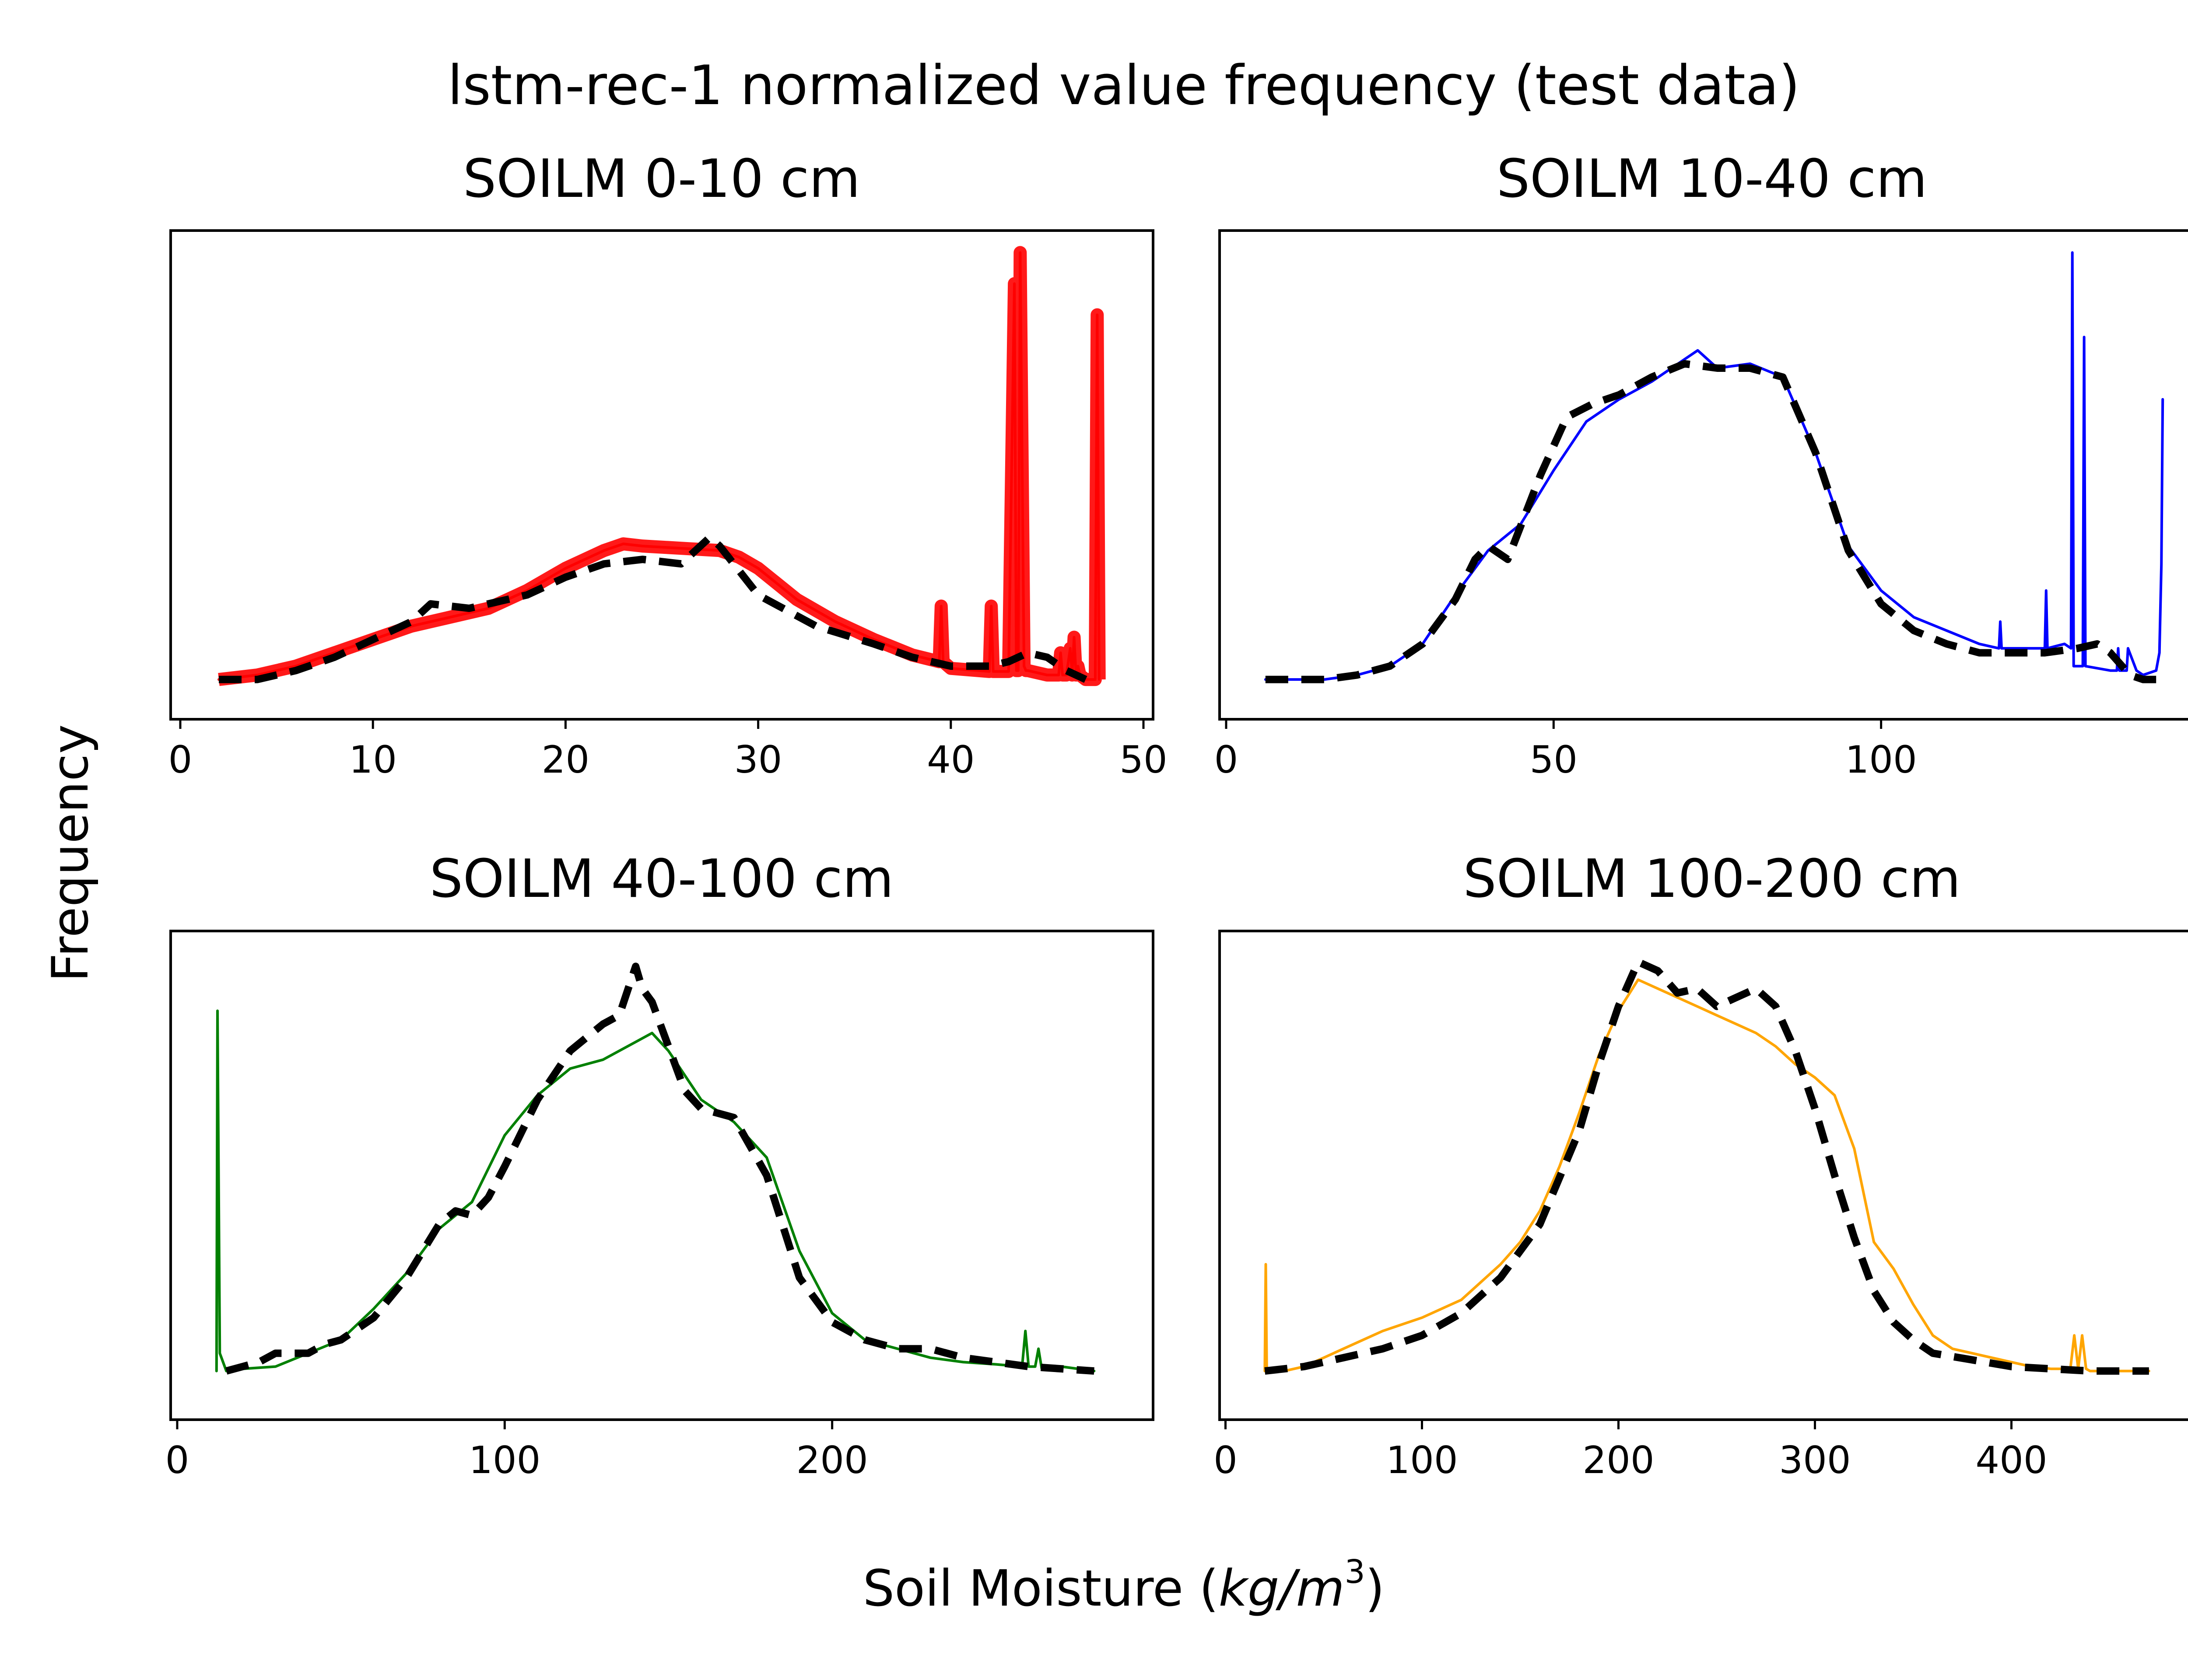 Image resolution: width=2188 pixels, height=1680 pixels. I want to click on x-tick-label: 300, so click(1815, 1460).